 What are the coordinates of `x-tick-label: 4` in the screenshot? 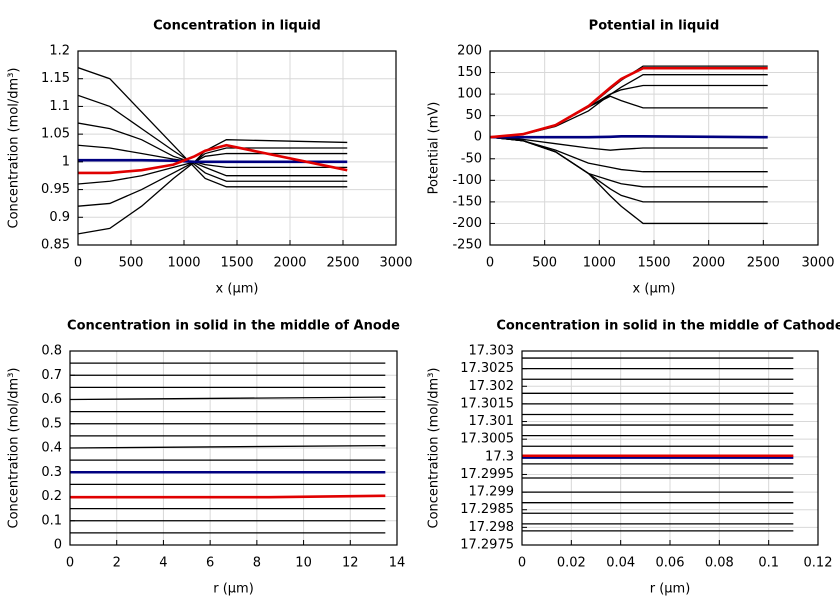 It's located at (163, 563).